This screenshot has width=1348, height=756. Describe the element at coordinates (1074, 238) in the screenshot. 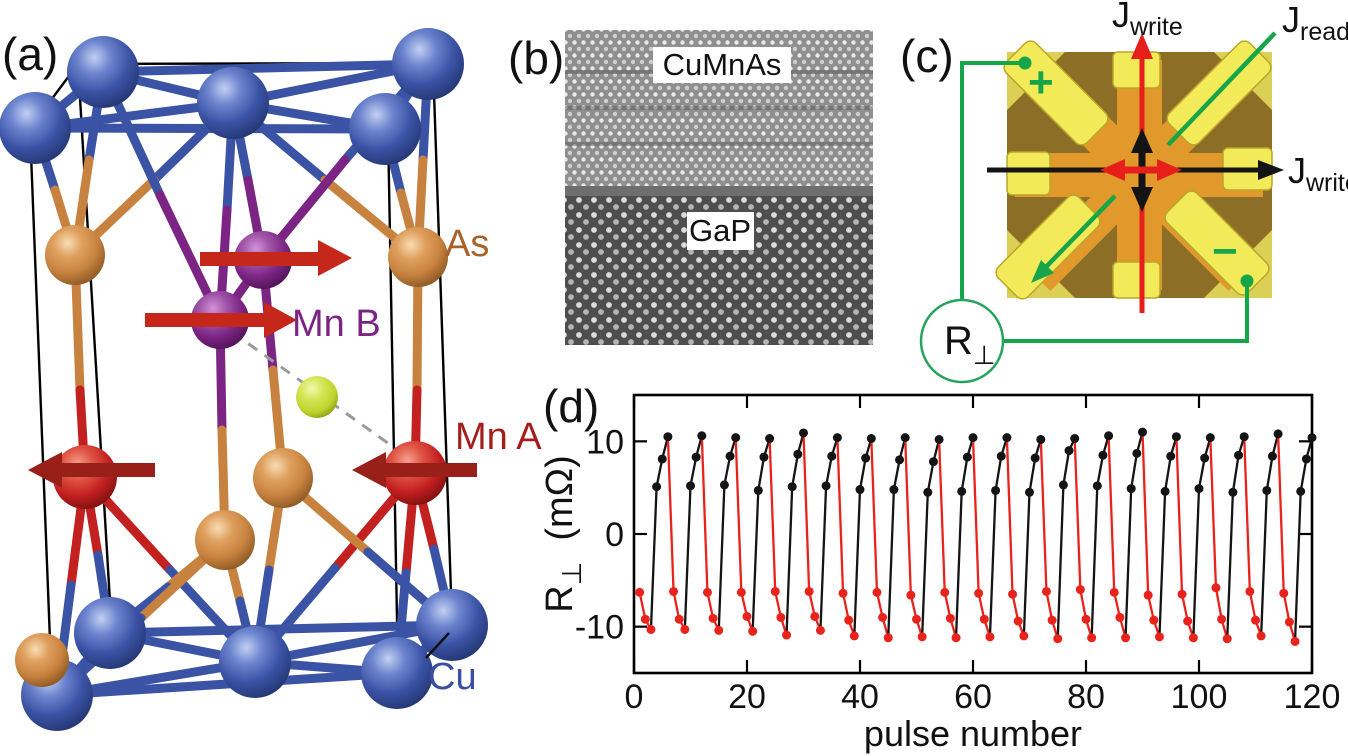

I see `read-current-arrow` at that location.